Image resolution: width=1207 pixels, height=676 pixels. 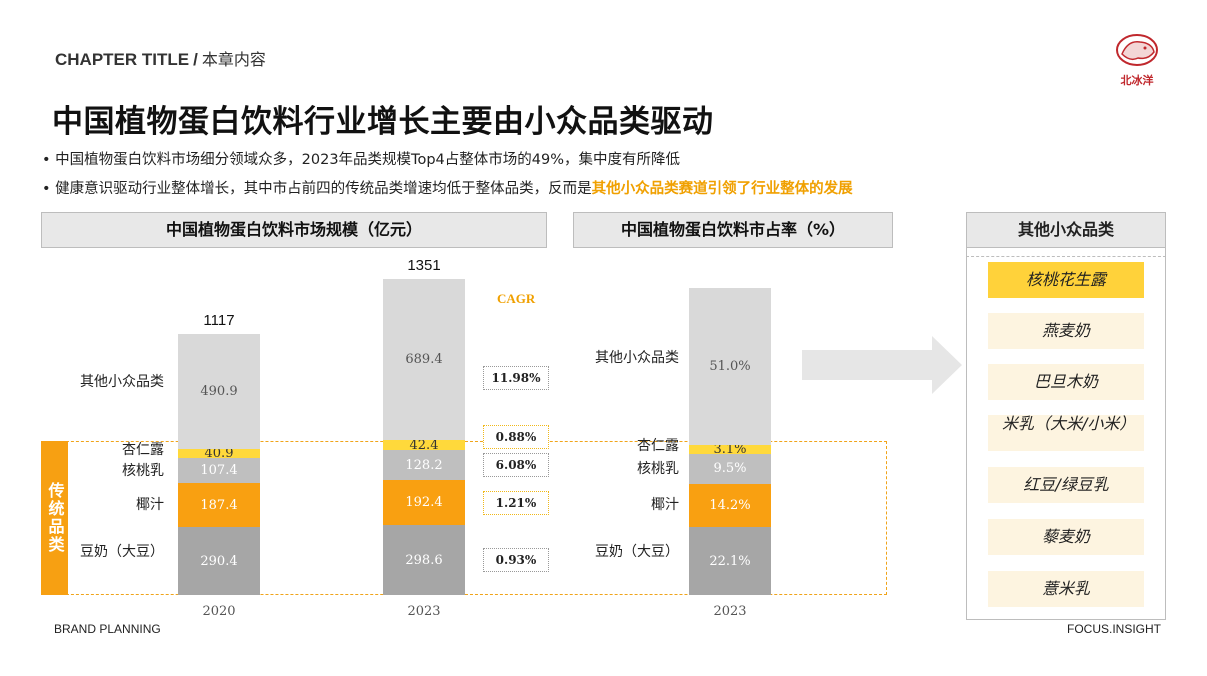 What do you see at coordinates (733, 230) in the screenshot?
I see `market-share-header: 中国植物蛋白饮料市占率（%）` at bounding box center [733, 230].